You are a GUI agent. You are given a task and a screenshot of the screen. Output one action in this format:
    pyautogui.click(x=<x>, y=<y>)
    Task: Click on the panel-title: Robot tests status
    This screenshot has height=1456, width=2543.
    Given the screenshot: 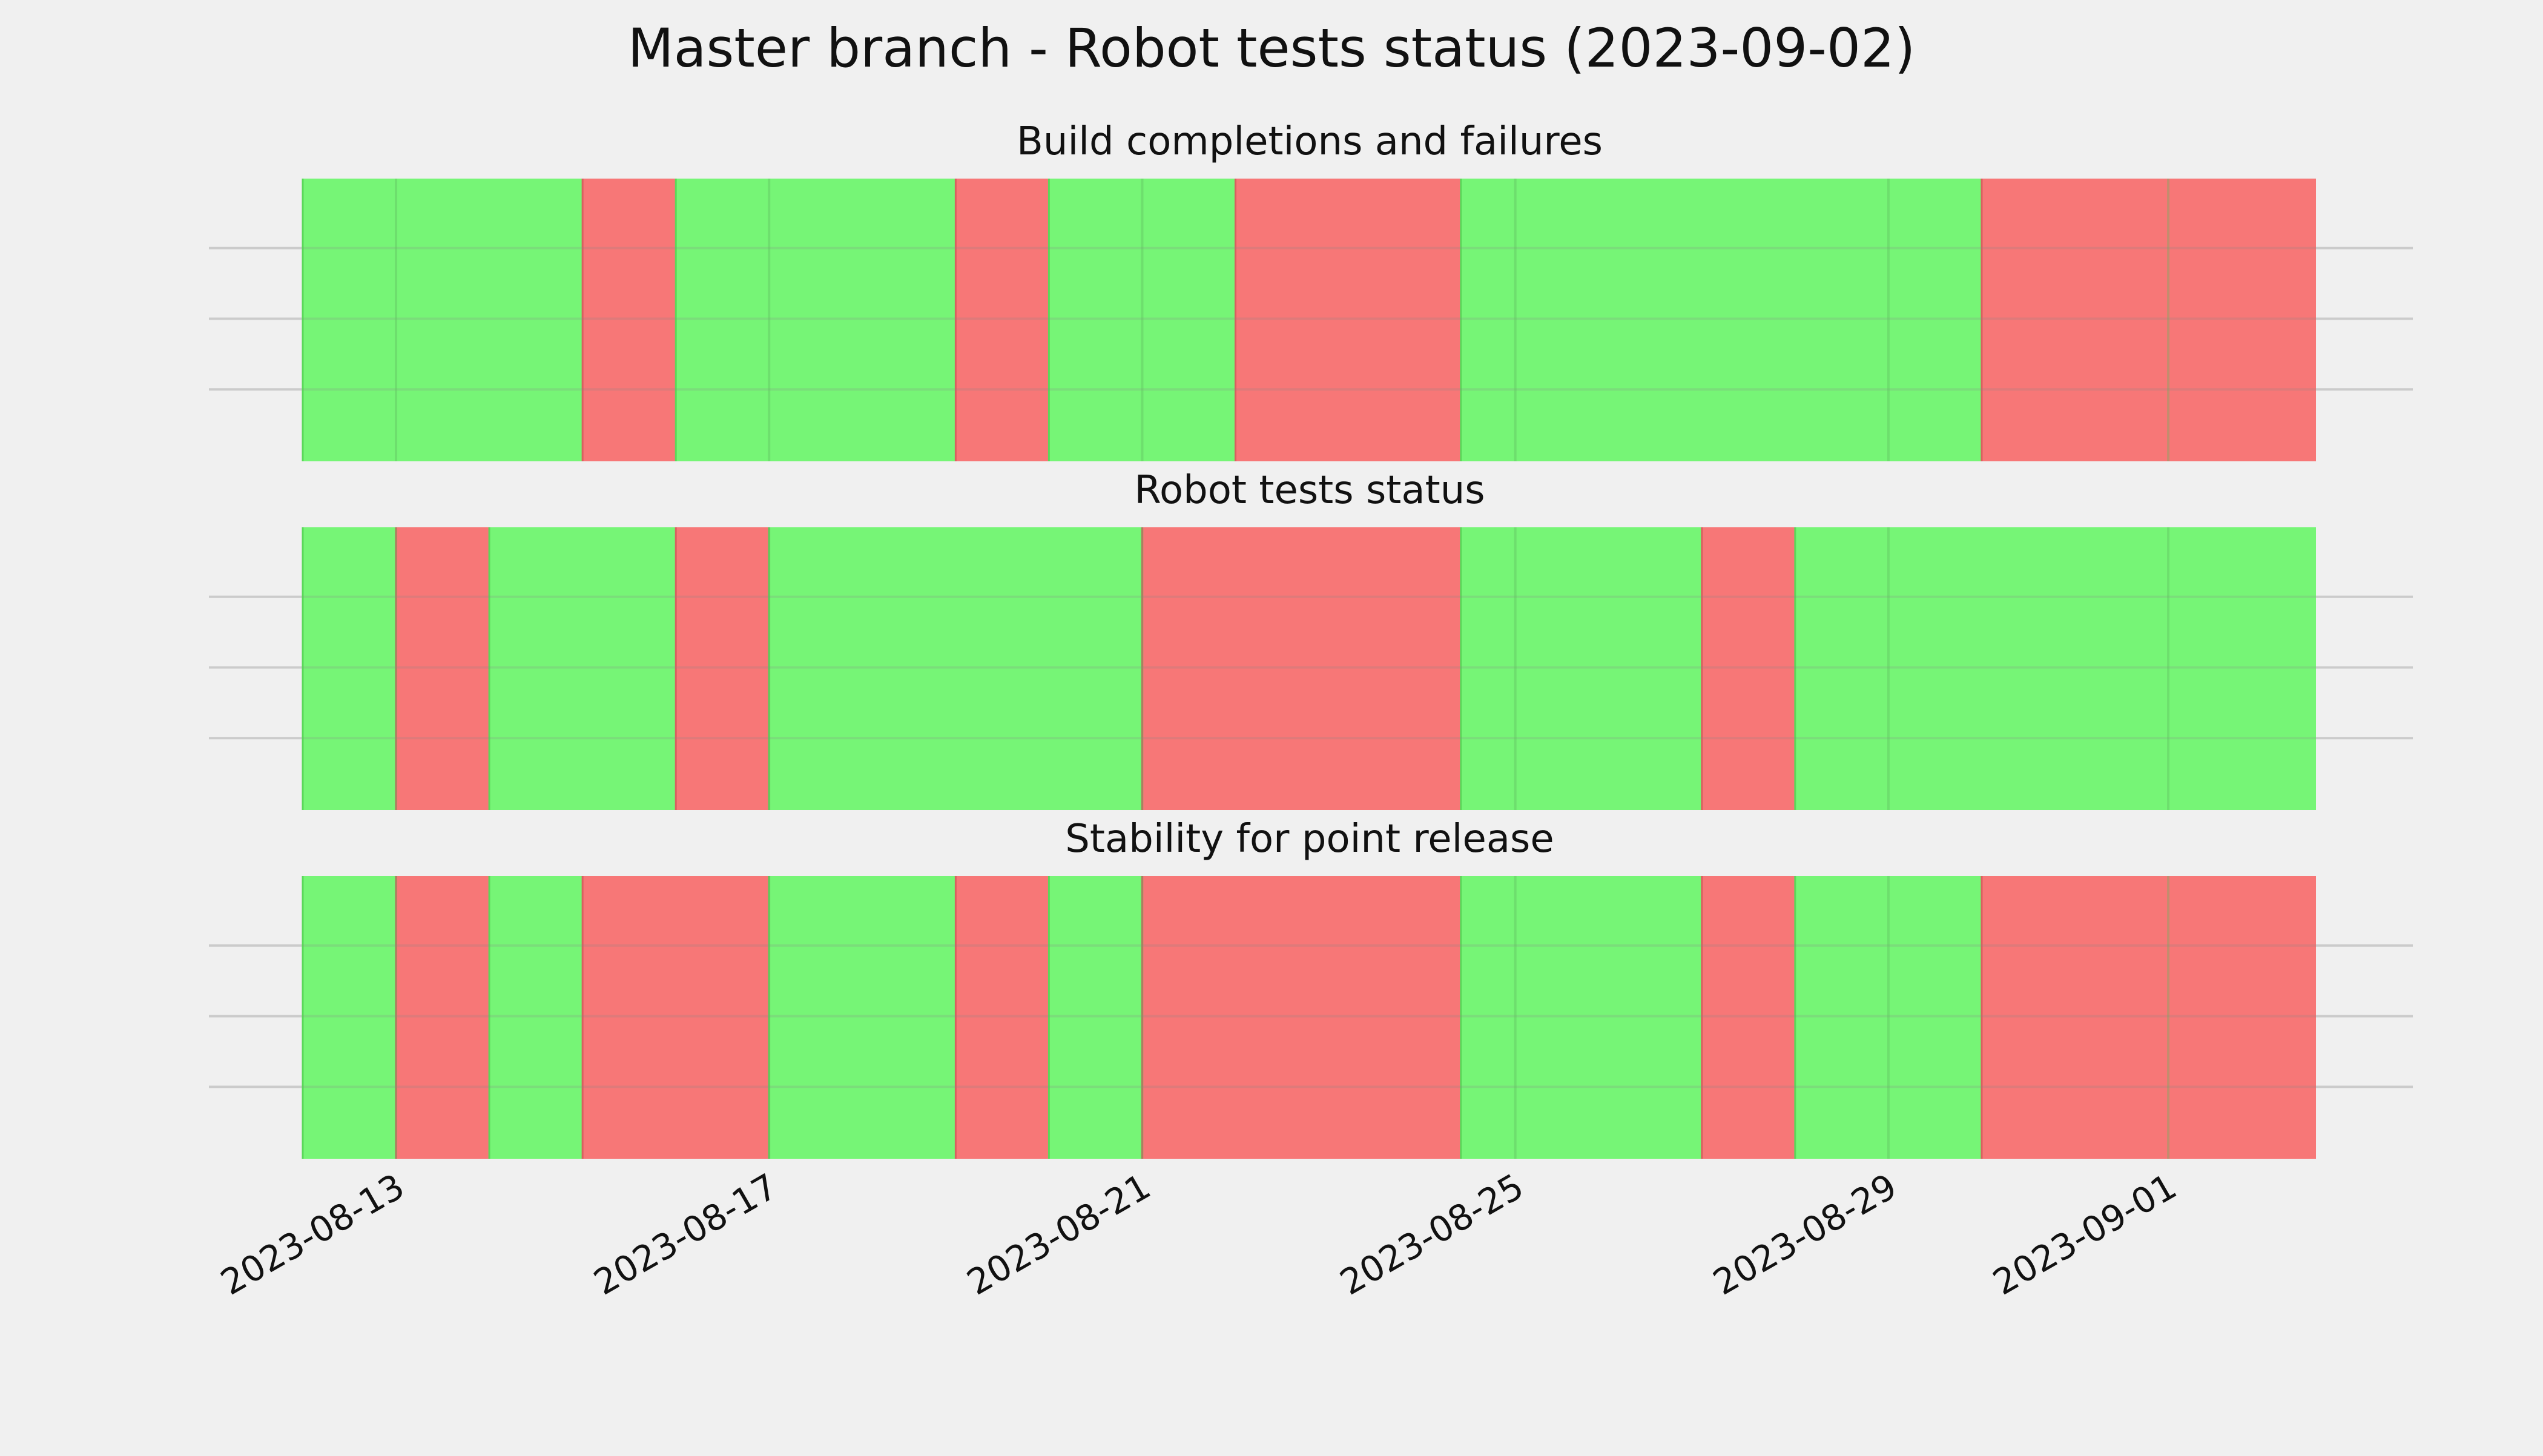 What is the action you would take?
    pyautogui.click(x=1309, y=490)
    